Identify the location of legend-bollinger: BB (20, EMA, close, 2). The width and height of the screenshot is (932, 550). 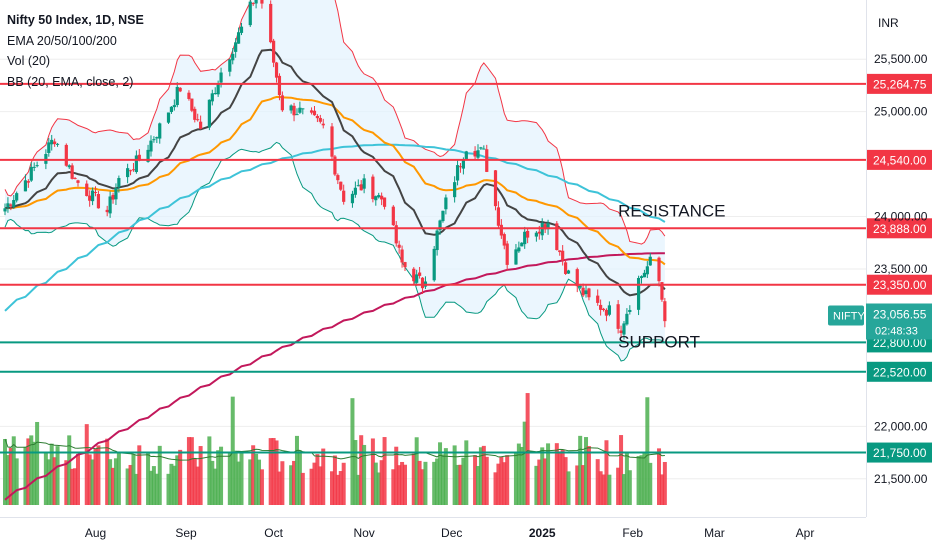
(70, 81).